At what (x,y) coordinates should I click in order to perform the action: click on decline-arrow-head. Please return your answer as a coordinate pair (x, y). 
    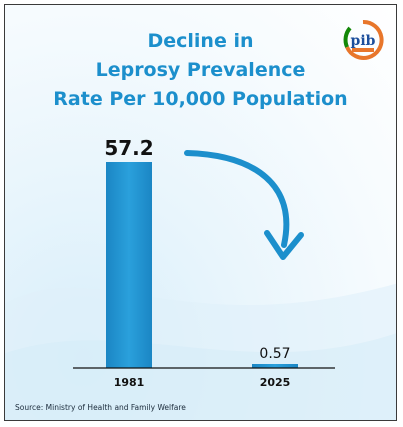
    Looking at the image, I should click on (284, 245).